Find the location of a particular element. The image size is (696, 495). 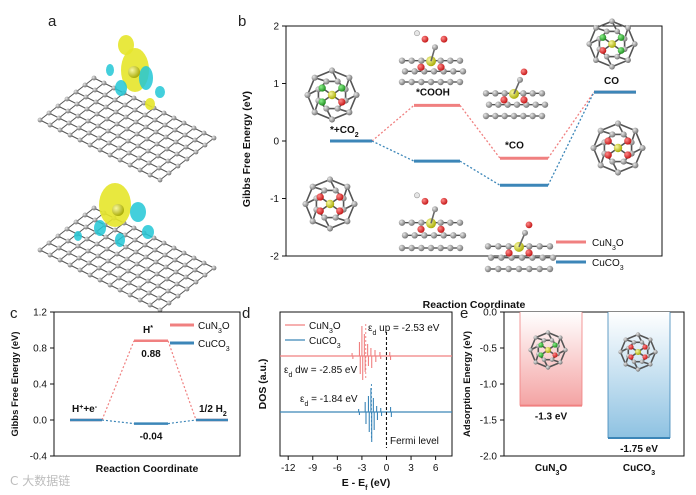

charge-density-lobes-bottom is located at coordinates (114, 215).